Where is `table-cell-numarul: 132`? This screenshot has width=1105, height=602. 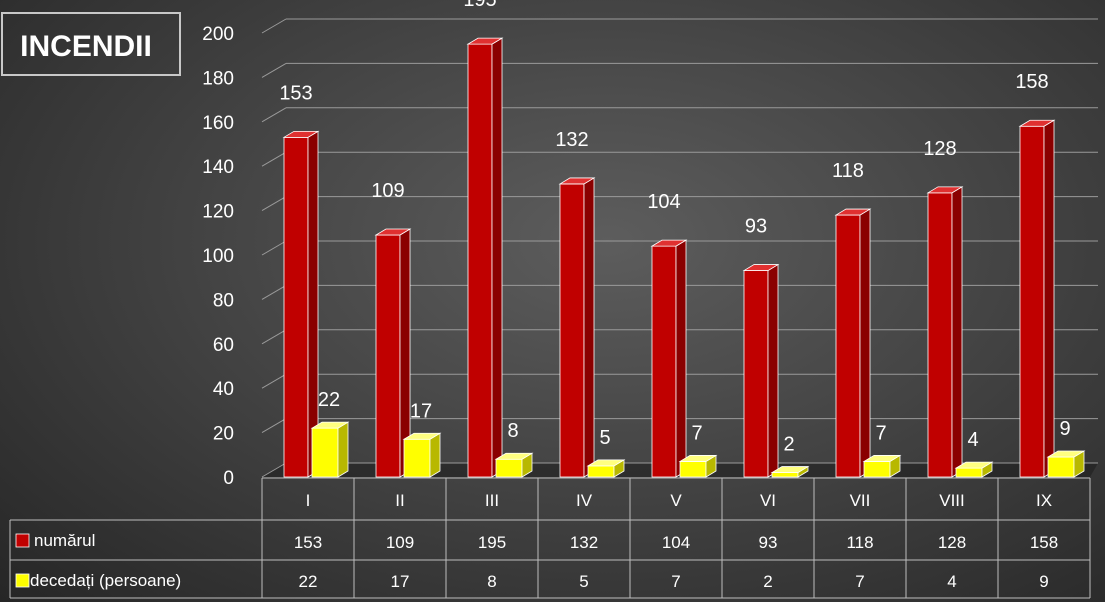 table-cell-numarul: 132 is located at coordinates (584, 542).